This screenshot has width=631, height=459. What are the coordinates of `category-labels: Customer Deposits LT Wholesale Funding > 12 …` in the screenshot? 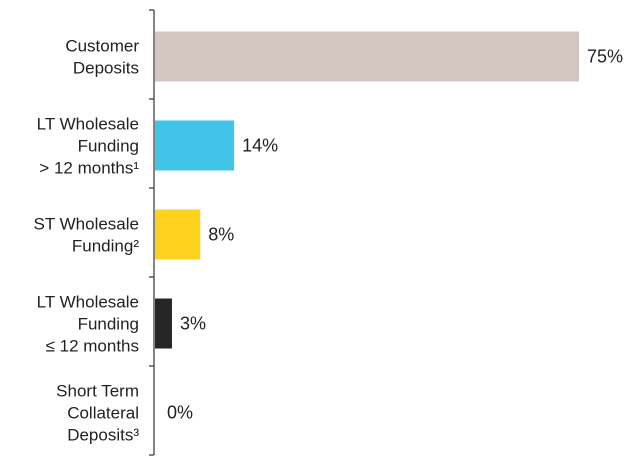 It's located at (86, 241).